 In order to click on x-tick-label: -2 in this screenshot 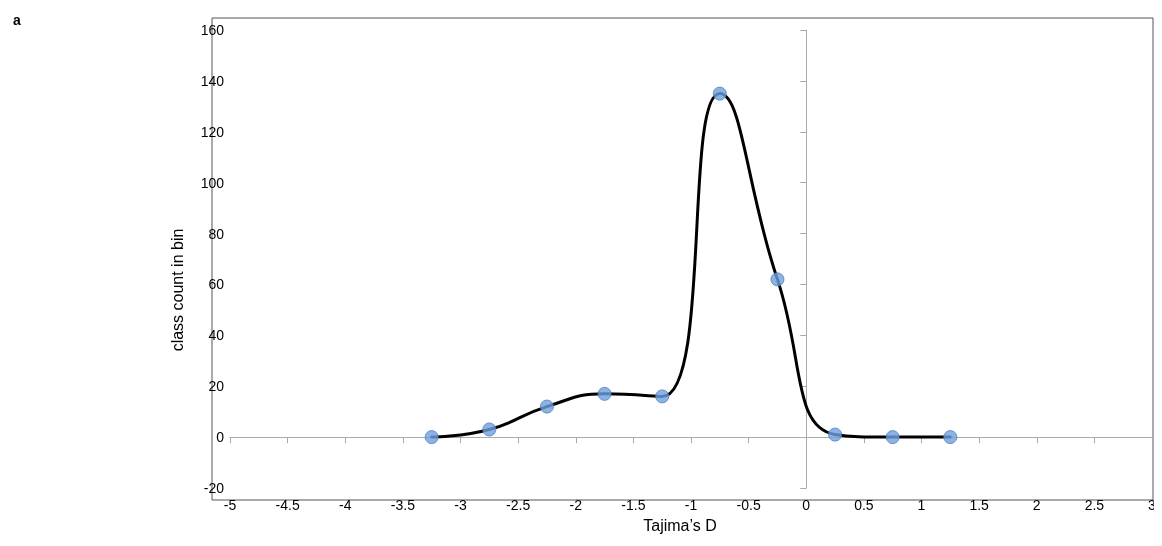, I will do `click(576, 505)`.